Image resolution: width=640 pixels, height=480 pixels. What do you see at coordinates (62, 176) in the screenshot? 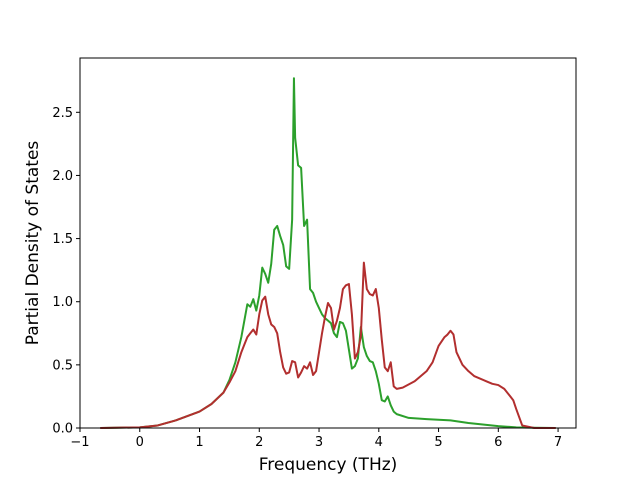
I see `y-tick-label: 2.0` at bounding box center [62, 176].